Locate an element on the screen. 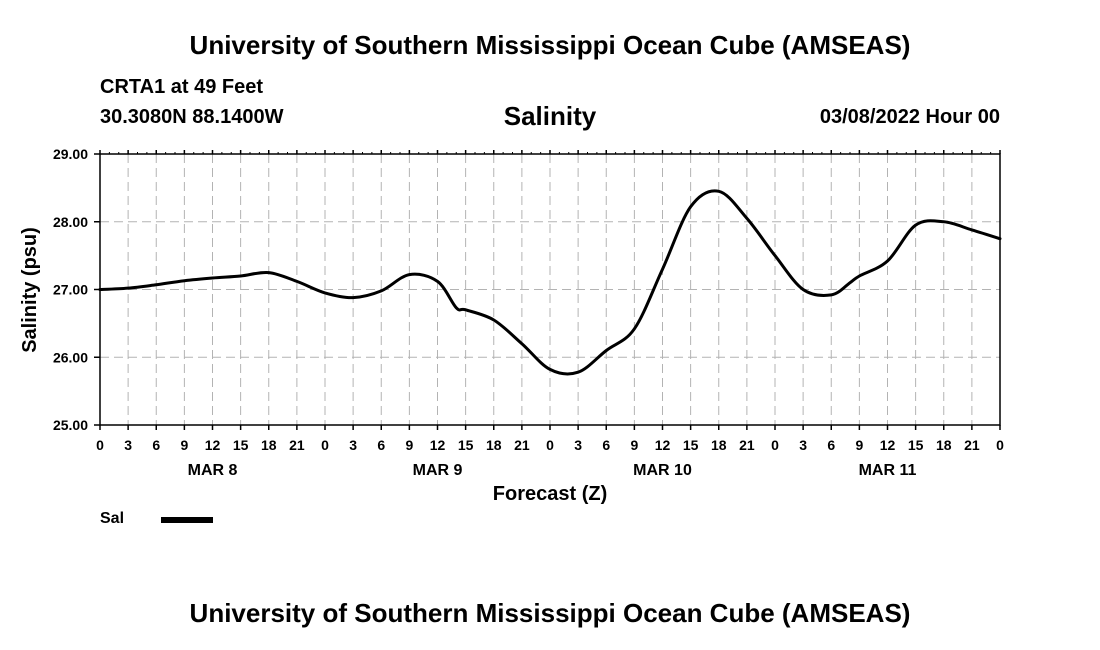 This screenshot has height=650, width=1100. coordinates-label: 30.3080N 88.1400W is located at coordinates (192, 117).